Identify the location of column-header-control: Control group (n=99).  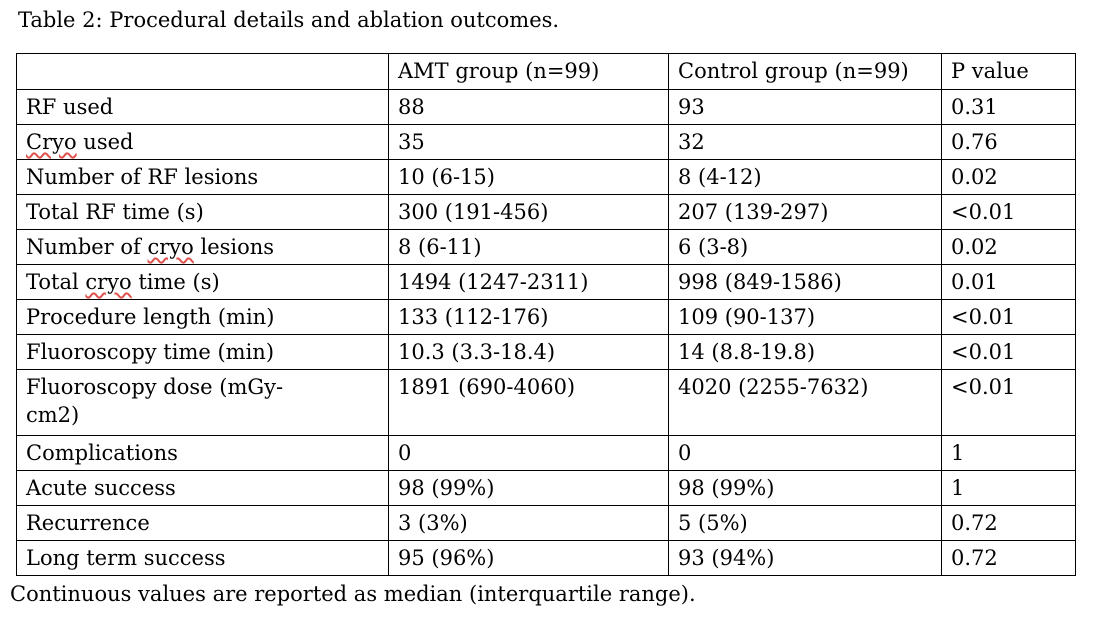
(805, 71).